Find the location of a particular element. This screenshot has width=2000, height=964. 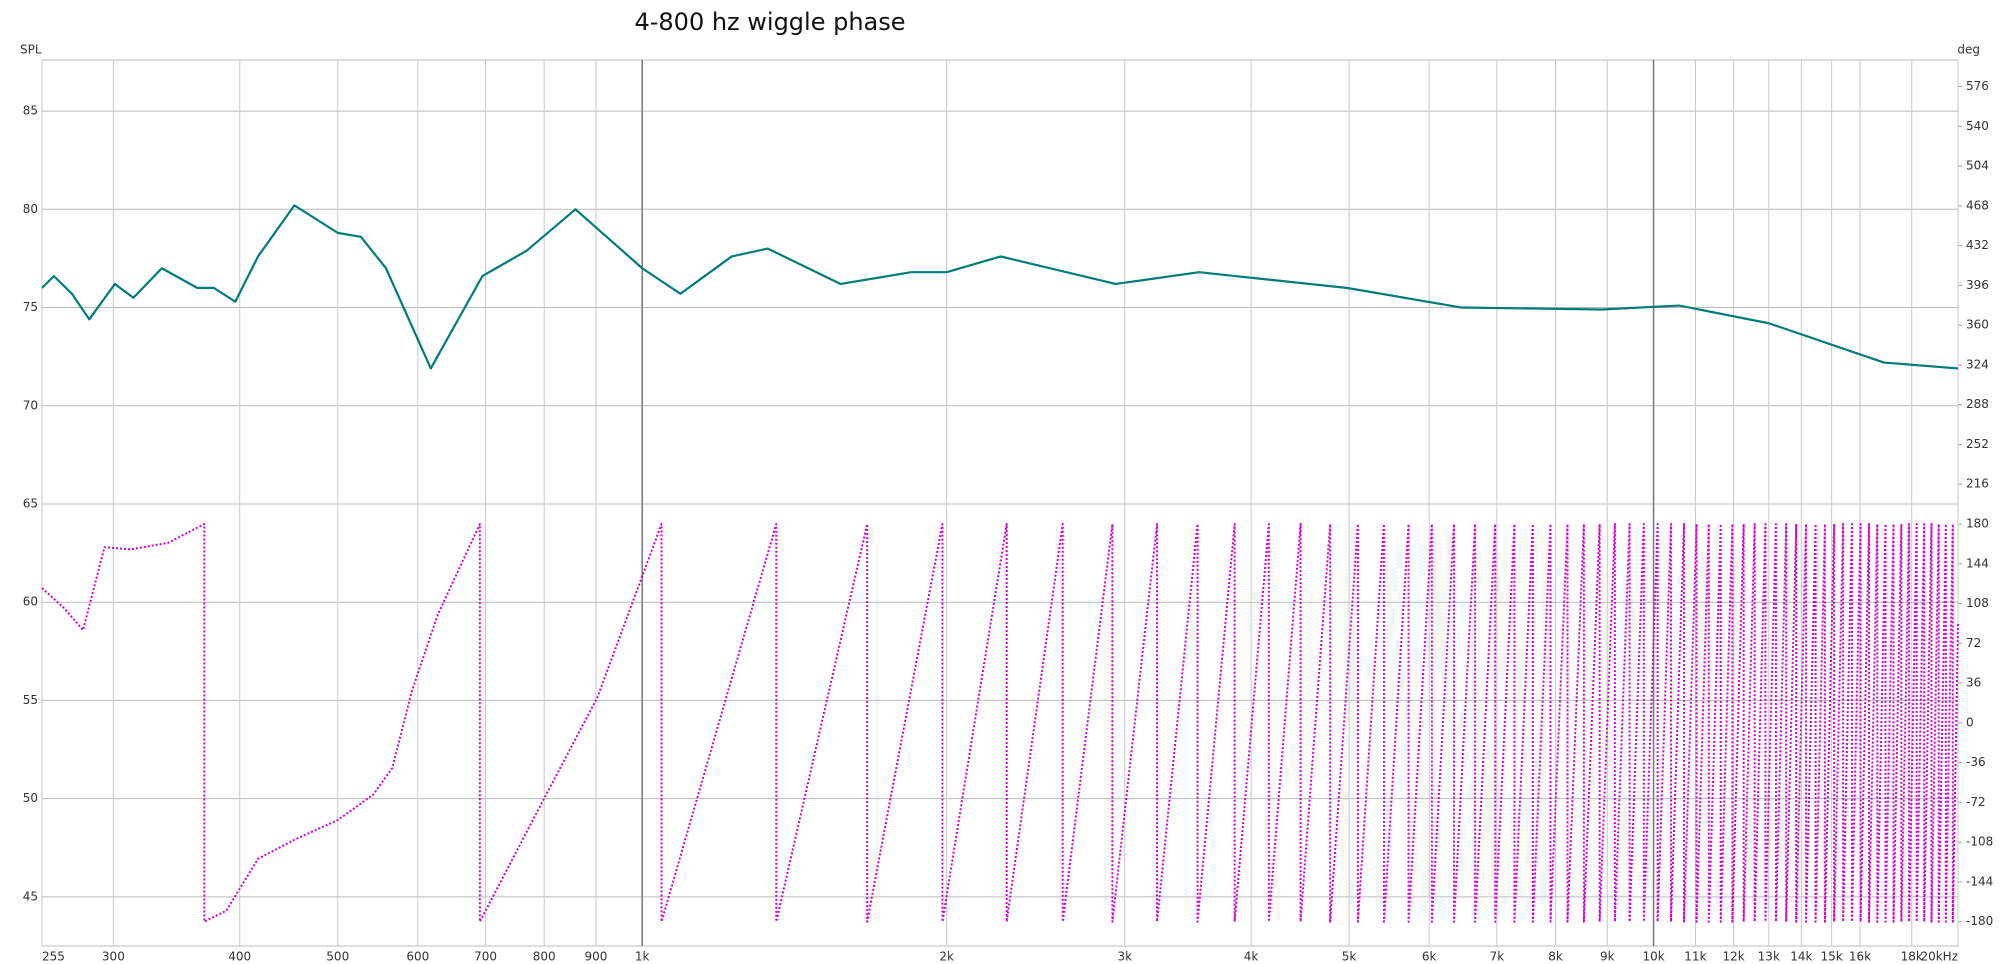

x-tick-label: 700 is located at coordinates (485, 957).